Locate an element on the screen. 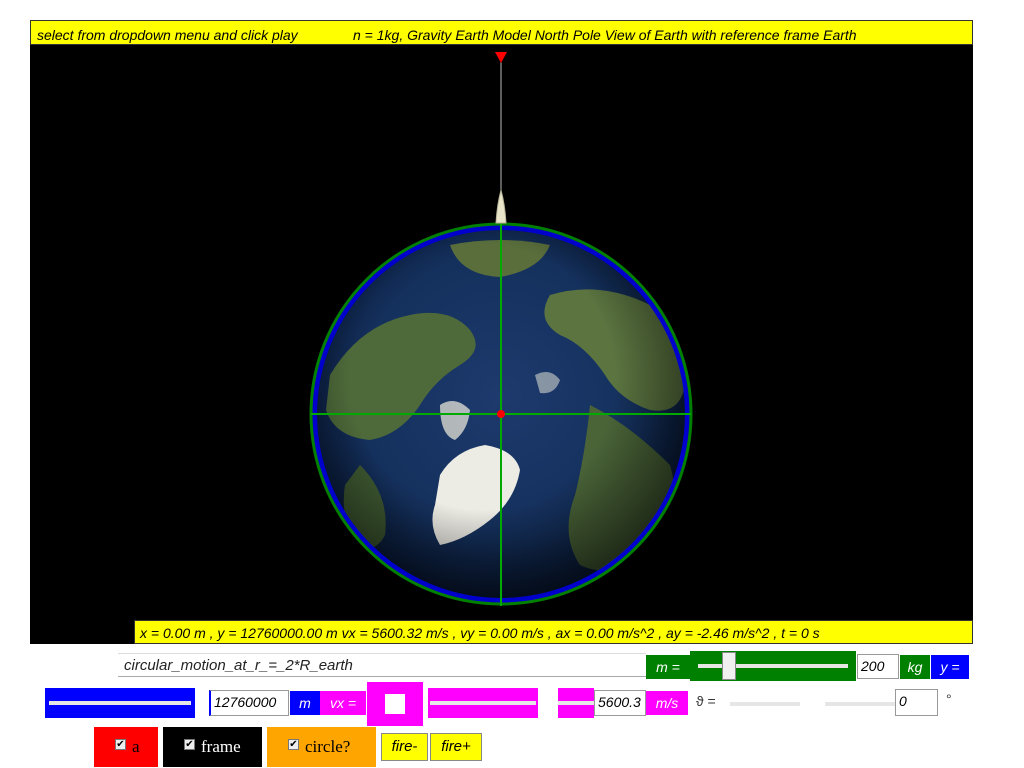  theta-slider-right is located at coordinates (860, 704).